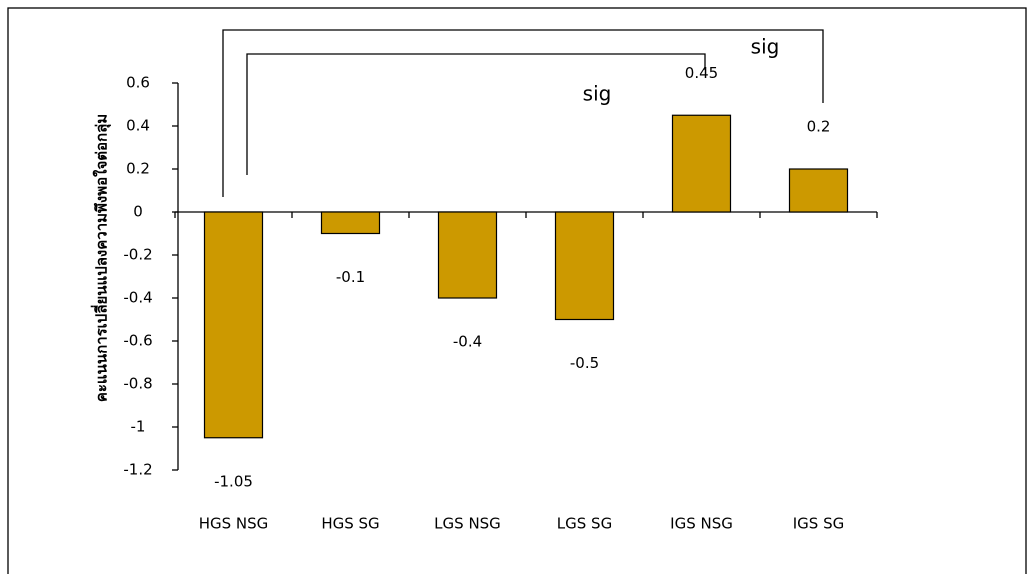 This screenshot has width=1034, height=574. Describe the element at coordinates (233, 481) in the screenshot. I see `data-label: -1.05` at that location.